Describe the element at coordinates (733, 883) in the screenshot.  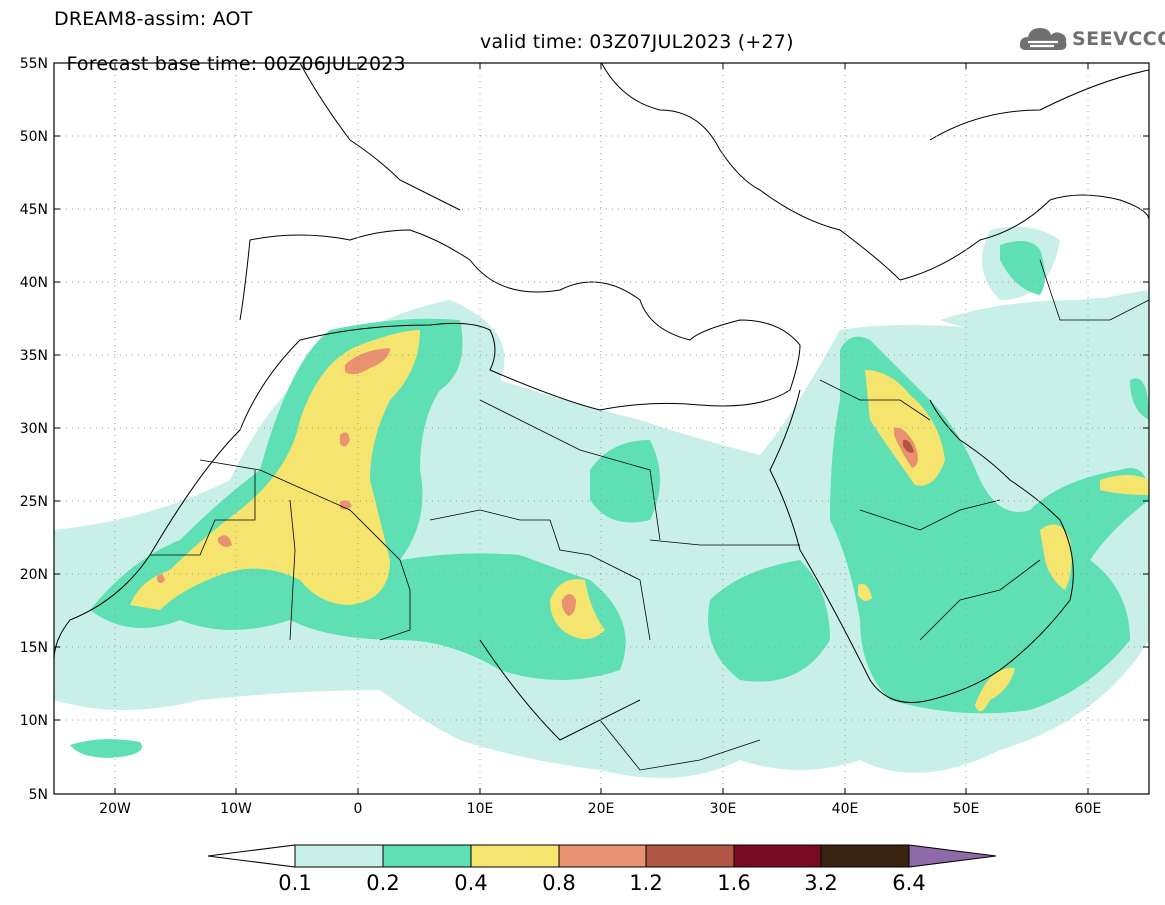
I see `colorbar-label: 1.6` at that location.